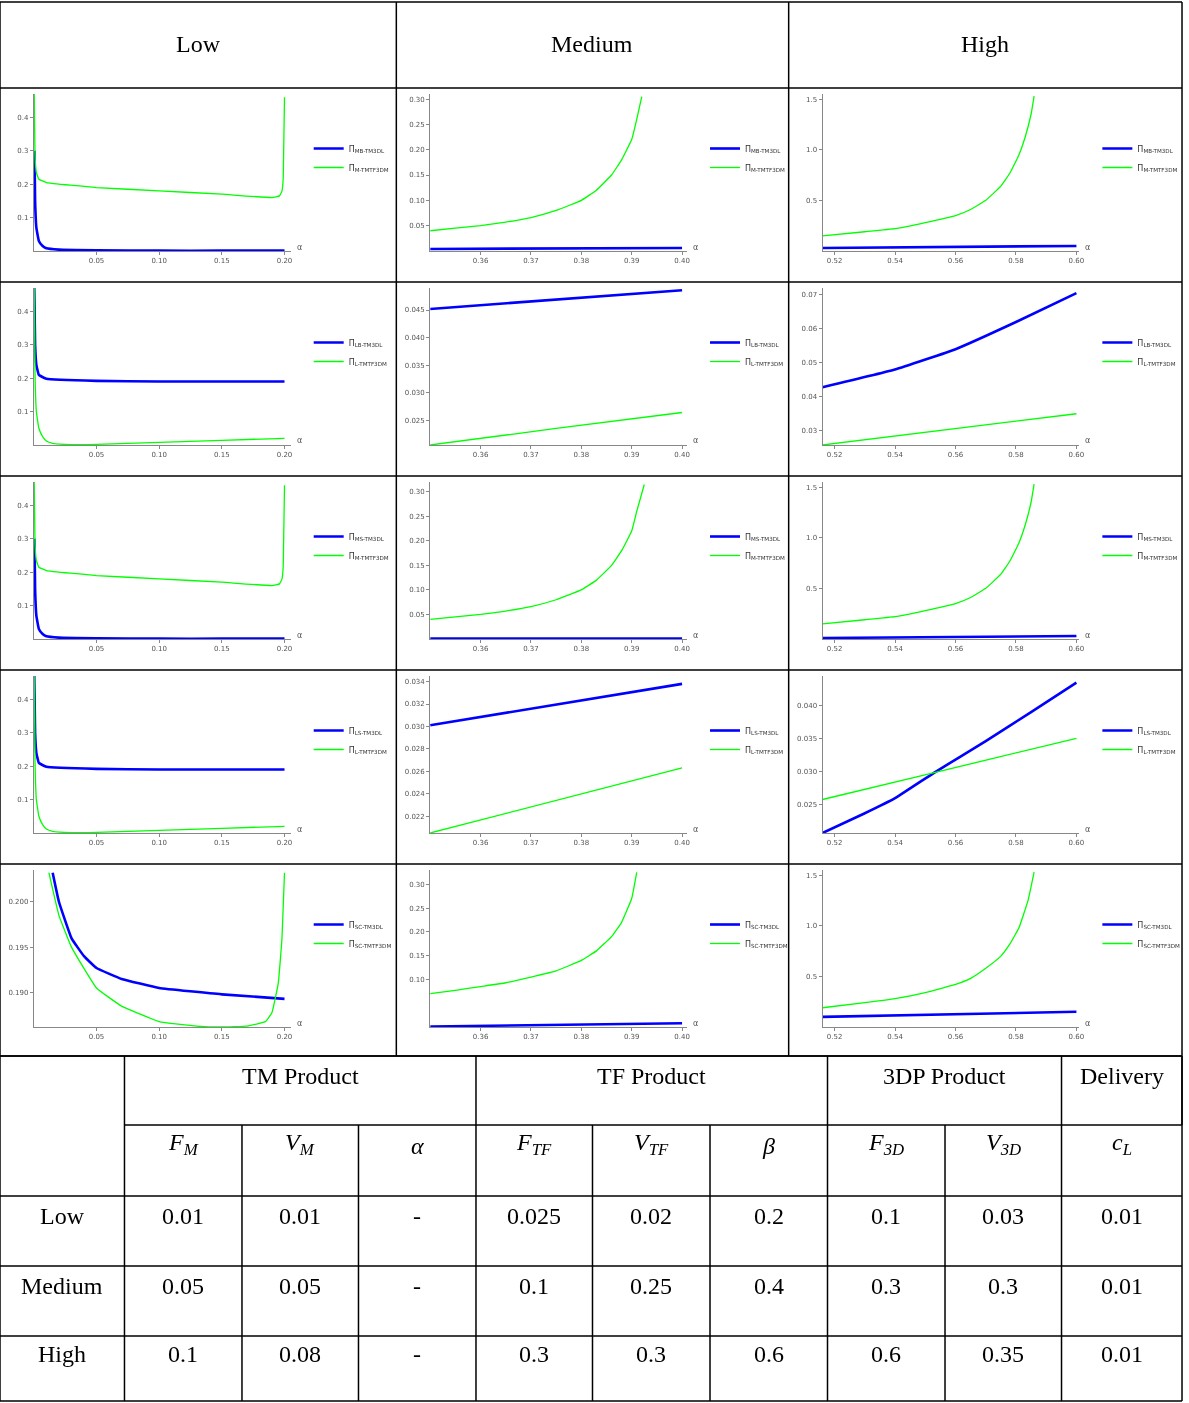 This screenshot has width=1189, height=1403. What do you see at coordinates (198, 44) in the screenshot?
I see `chart-title: Low` at bounding box center [198, 44].